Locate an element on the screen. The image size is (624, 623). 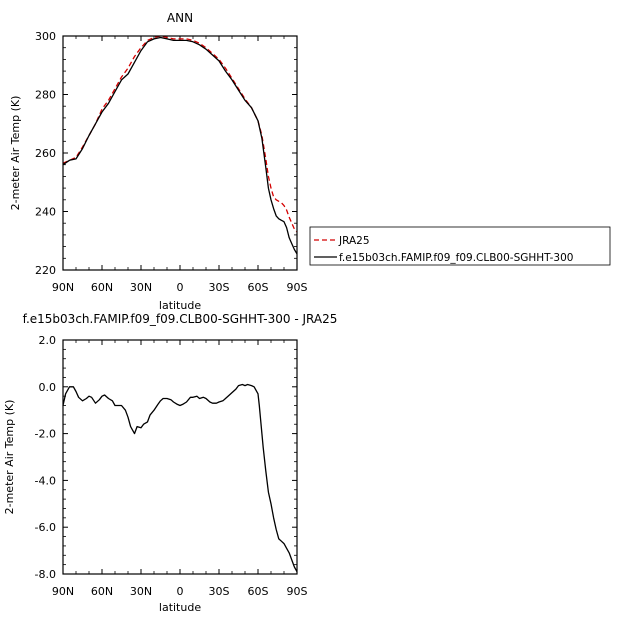
top-y-tick-label: 220 is located at coordinates (45, 270).